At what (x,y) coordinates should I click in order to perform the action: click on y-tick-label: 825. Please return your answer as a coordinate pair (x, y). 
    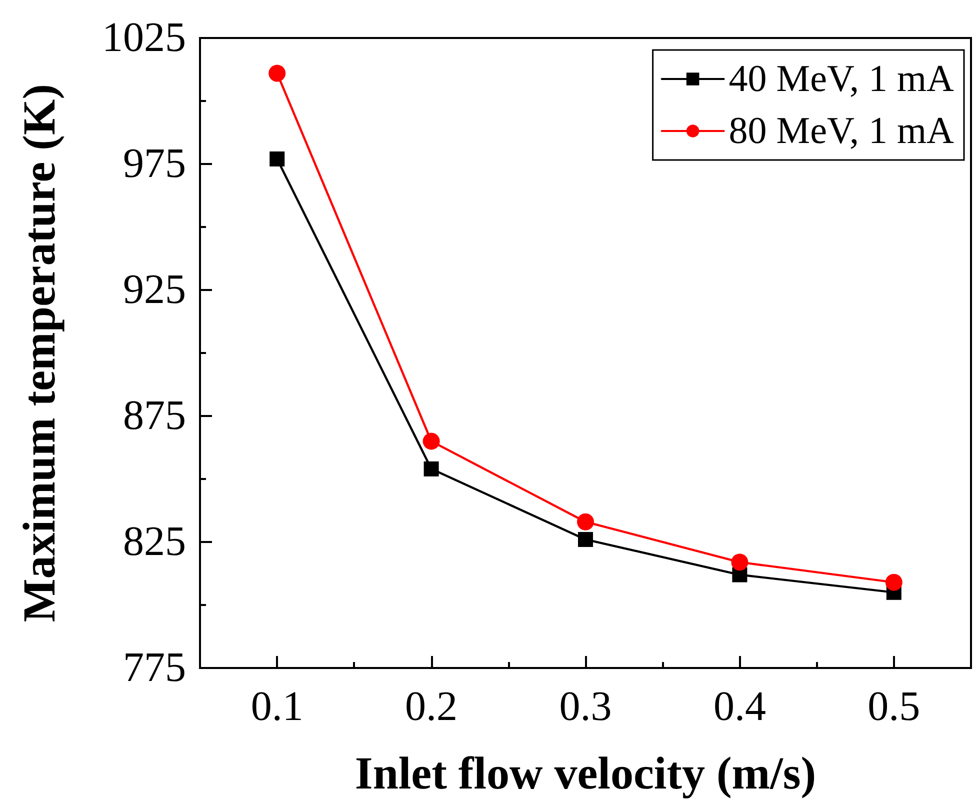
    Looking at the image, I should click on (154, 542).